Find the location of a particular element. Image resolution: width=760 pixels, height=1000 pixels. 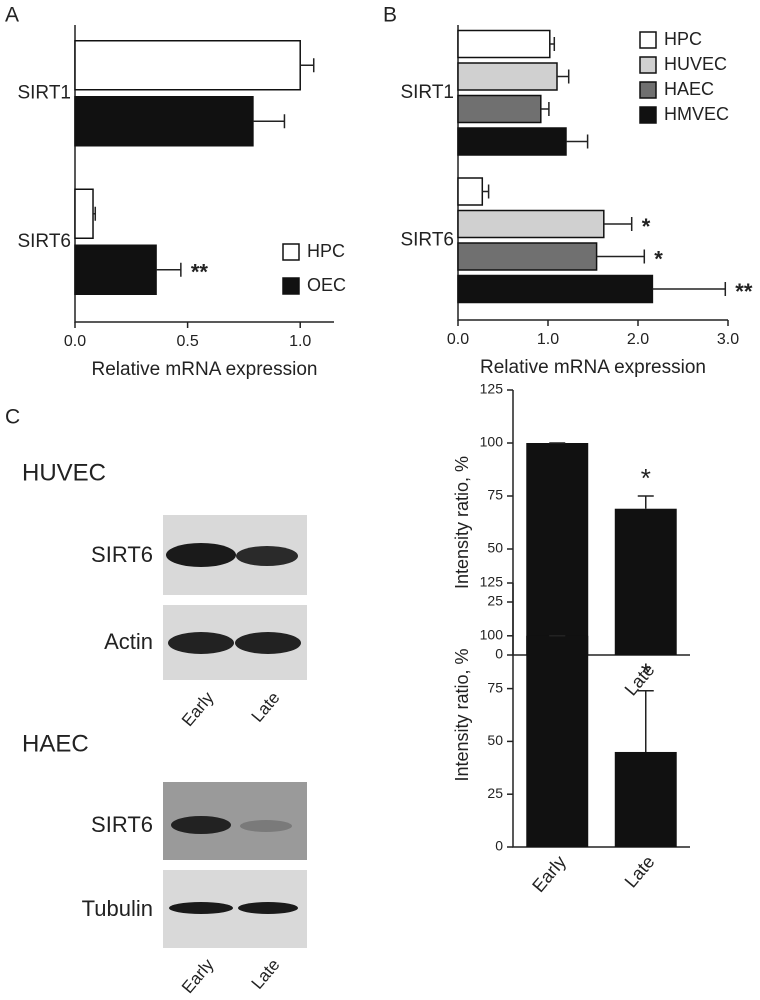

x-tick-label: 0.0 is located at coordinates (75, 341).